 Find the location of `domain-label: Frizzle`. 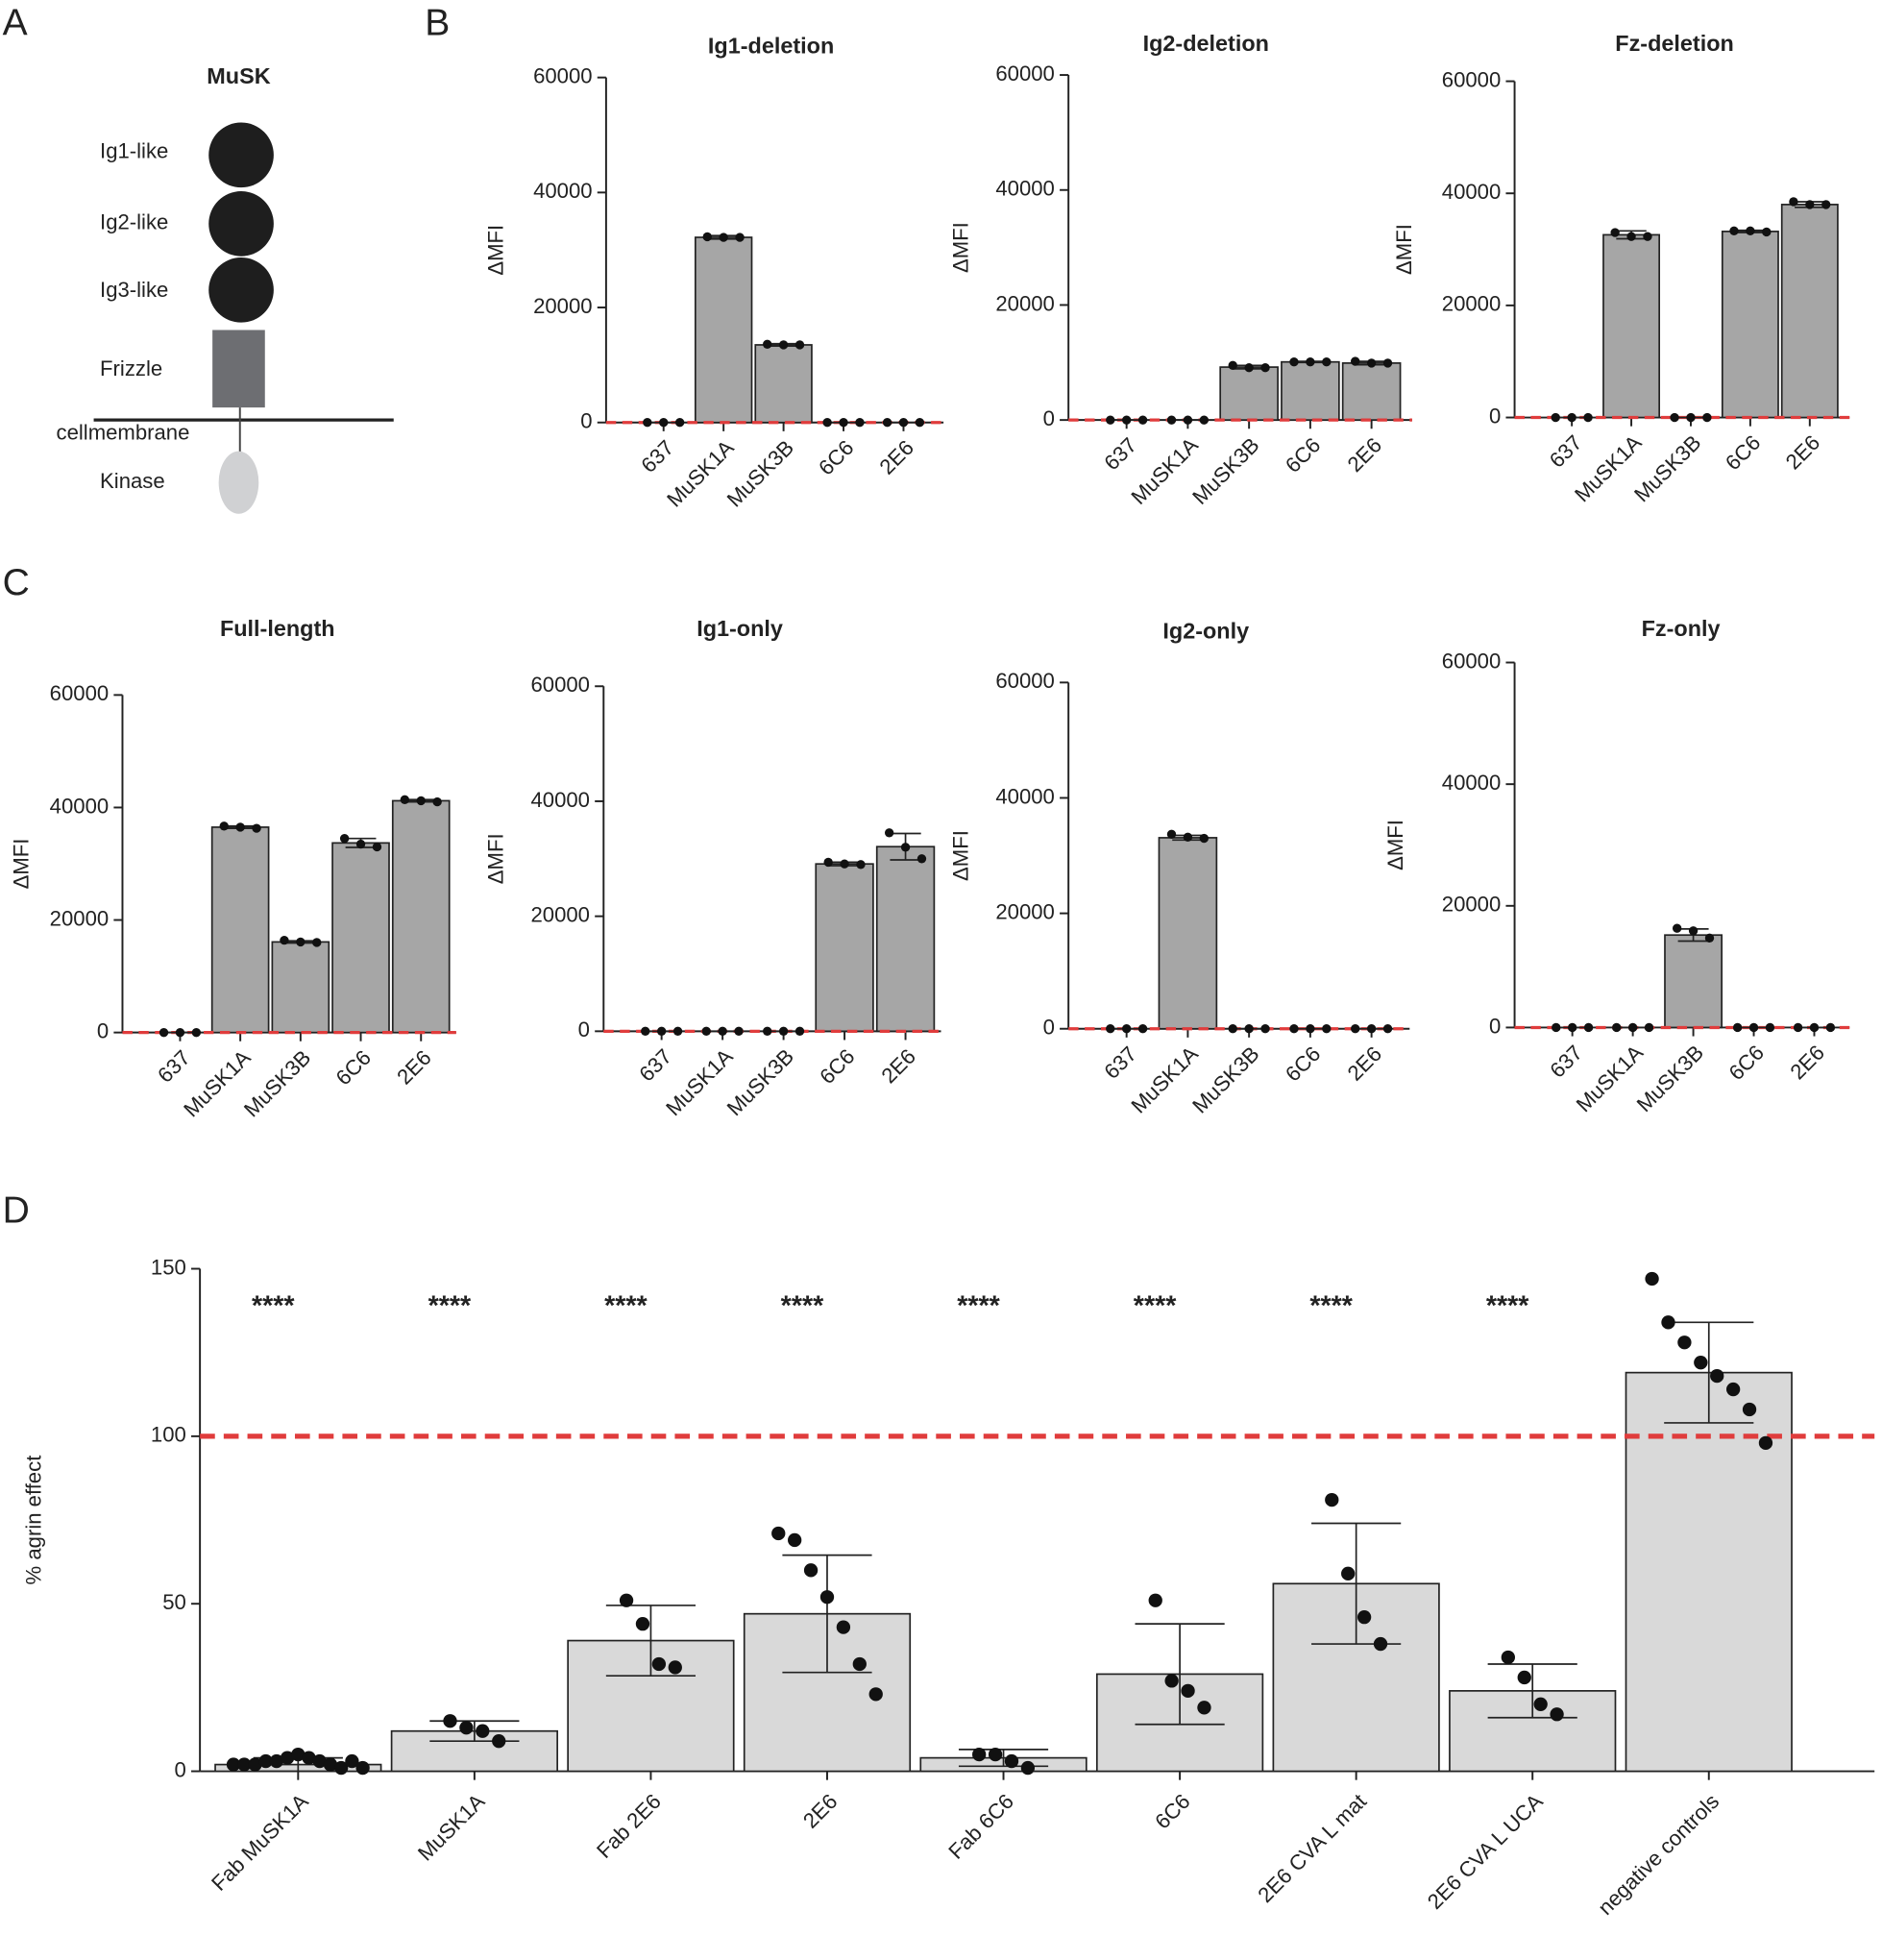

domain-label: Frizzle is located at coordinates (131, 368).